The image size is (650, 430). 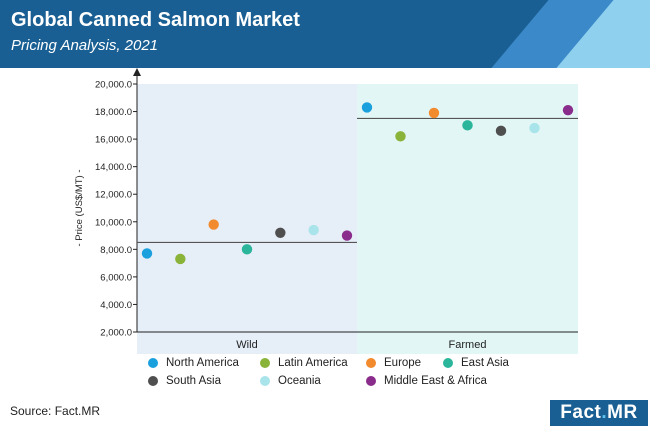 I want to click on point-middle-east-africa-farmed, so click(x=568, y=110).